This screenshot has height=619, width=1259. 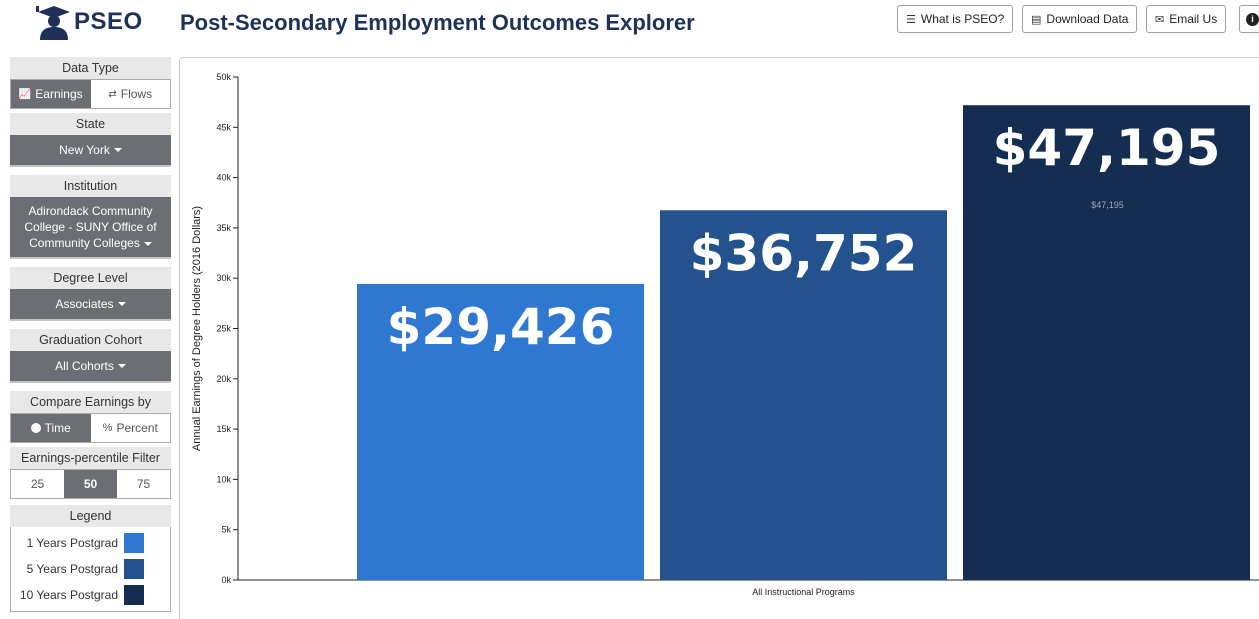 I want to click on bar-value-label: $29,426, so click(x=501, y=327).